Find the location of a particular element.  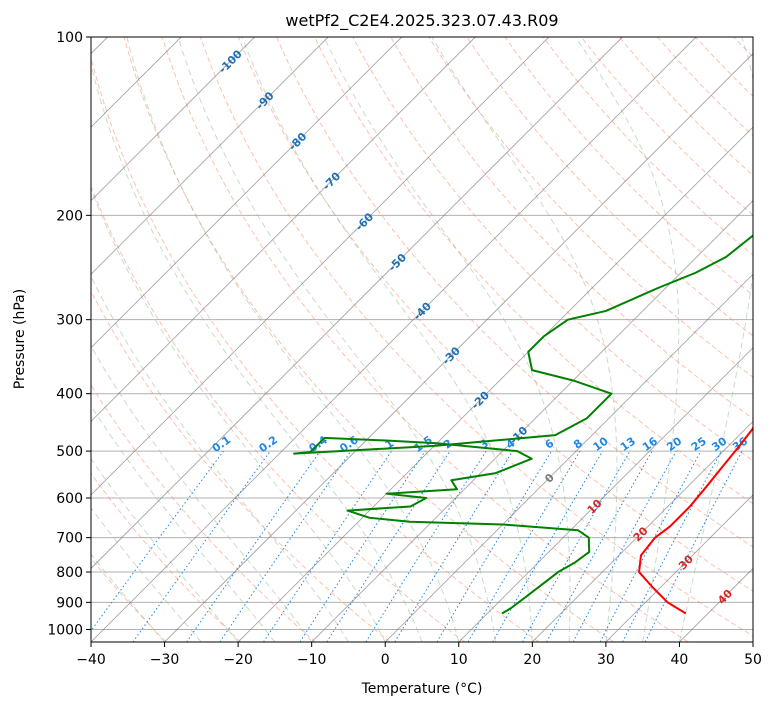

y-tick-label: 800 is located at coordinates (69, 573).